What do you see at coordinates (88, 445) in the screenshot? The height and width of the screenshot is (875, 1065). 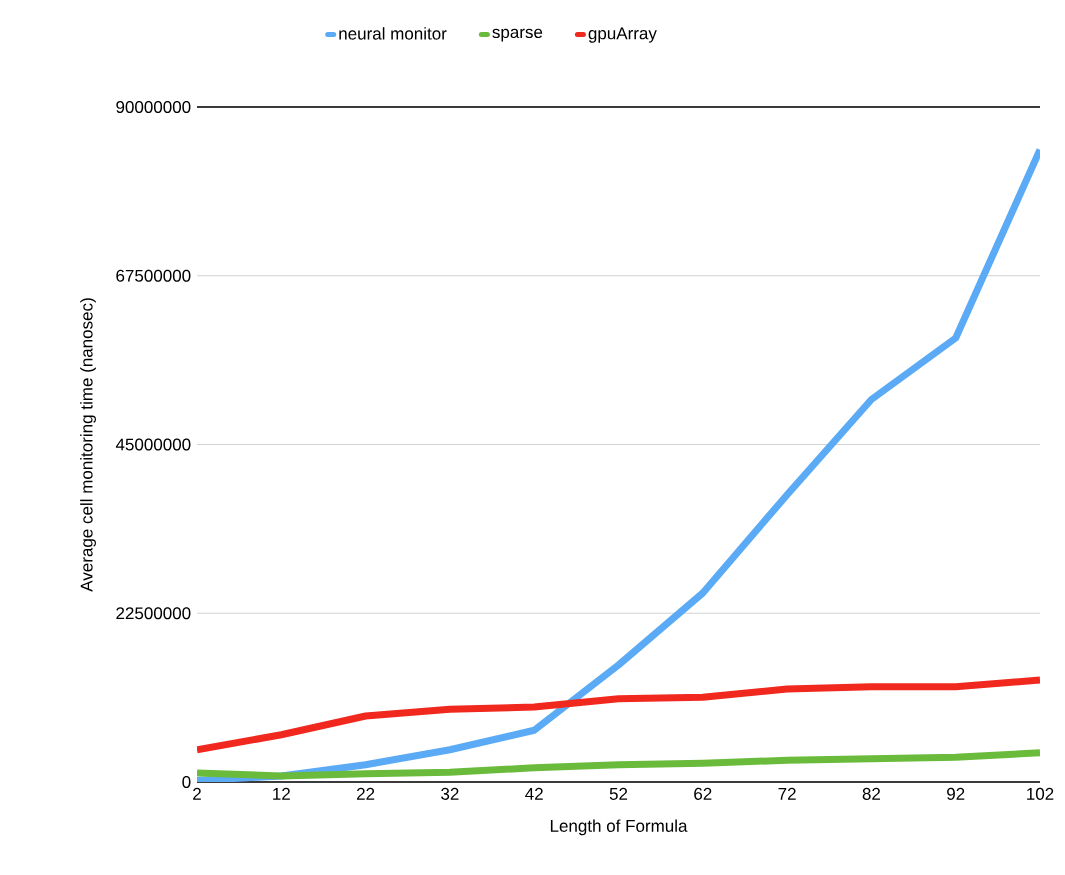 I see `y-axis-title: Average cell monitoring time (nanosec)` at bounding box center [88, 445].